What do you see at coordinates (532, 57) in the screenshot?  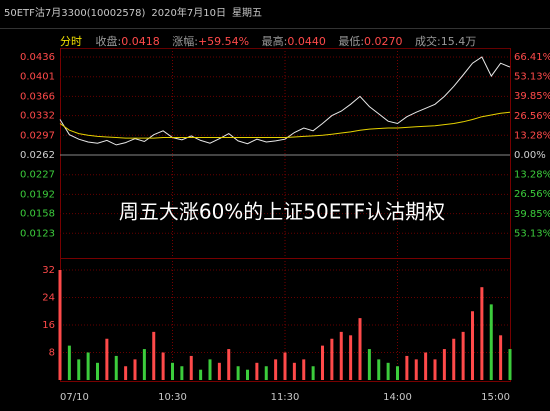 I see `y2-tick-label: 66.41%` at bounding box center [532, 57].